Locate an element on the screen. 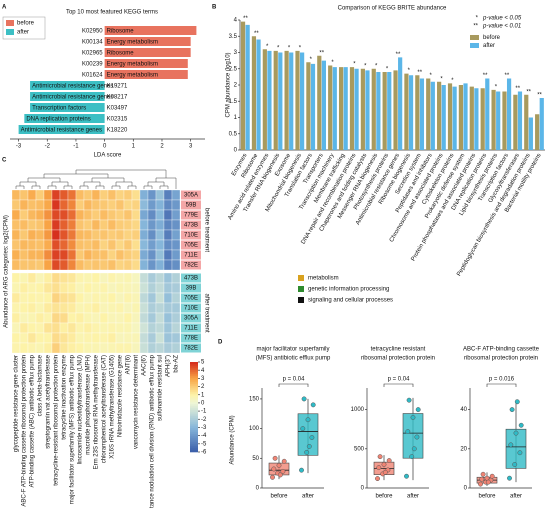 This screenshot has width=550, height=508. column-label: Nitroimidazole resistance gene is located at coordinates (121, 395).